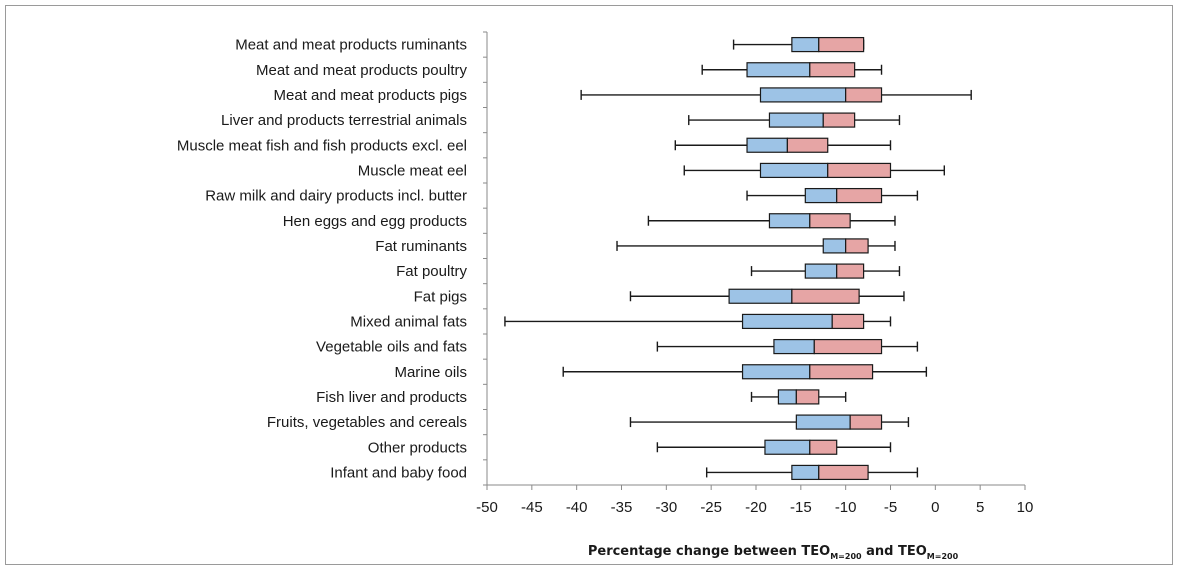 This screenshot has height=572, width=1181. Describe the element at coordinates (532, 507) in the screenshot. I see `x-tick-label: -45` at that location.